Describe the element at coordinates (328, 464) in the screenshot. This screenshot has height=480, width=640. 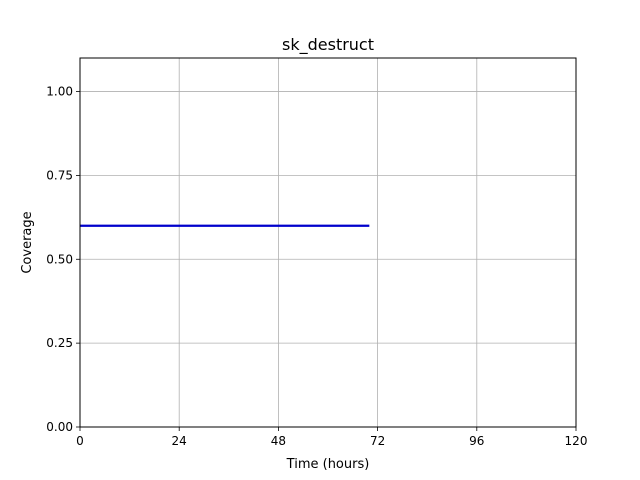
I see `x-axis-label: Time (hours)` at that location.